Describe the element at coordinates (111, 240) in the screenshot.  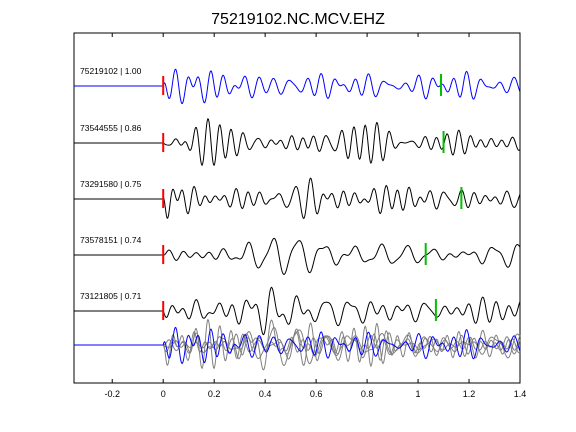
I see `trace-label-73578151: 73578151 | 0.74` at that location.